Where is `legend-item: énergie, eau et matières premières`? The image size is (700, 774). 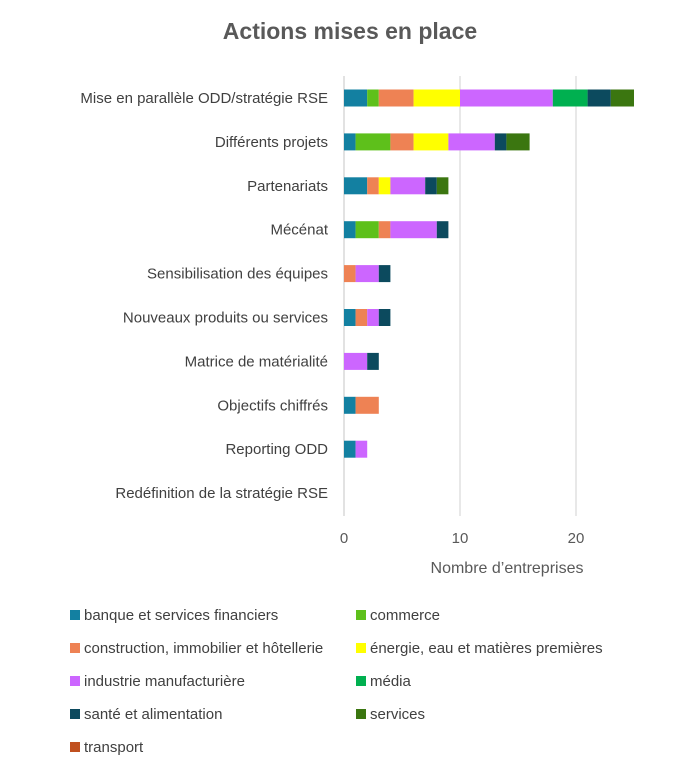 legend-item: énergie, eau et matières premières is located at coordinates (479, 648).